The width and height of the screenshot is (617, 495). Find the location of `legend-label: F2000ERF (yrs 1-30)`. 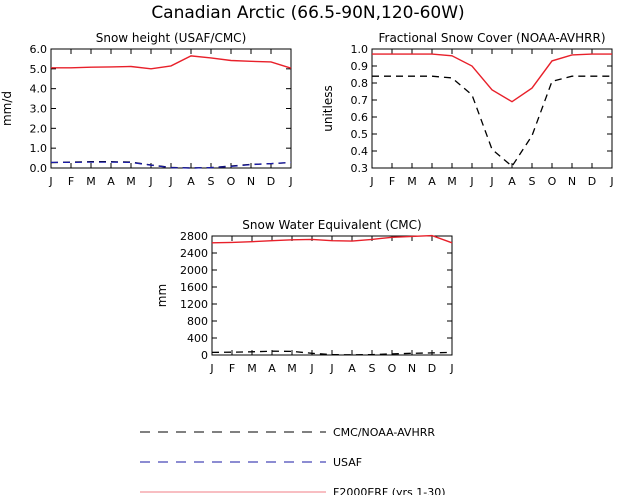

legend-label: F2000ERF (yrs 1-30) is located at coordinates (389, 490).